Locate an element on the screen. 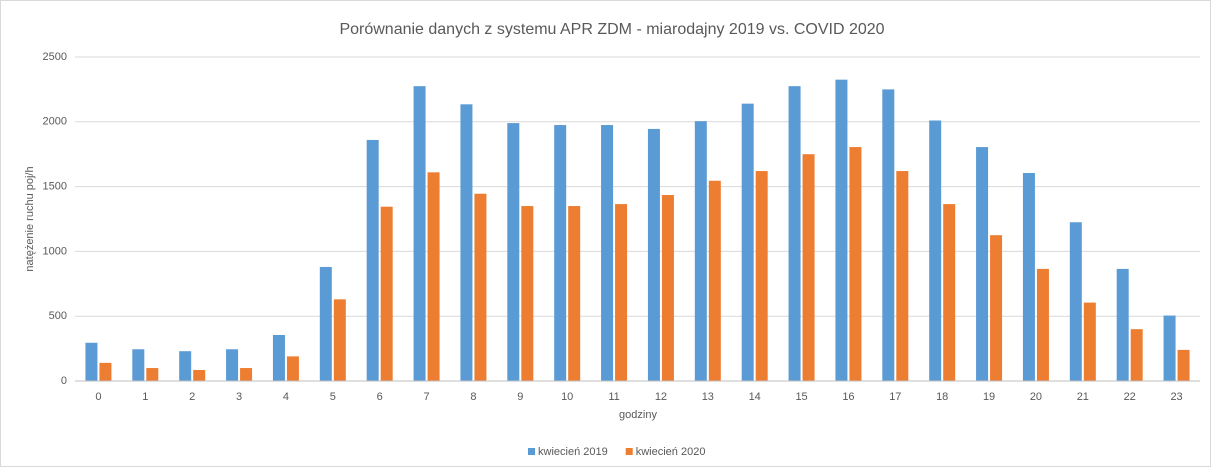  x-tick-label: 13 is located at coordinates (708, 397).